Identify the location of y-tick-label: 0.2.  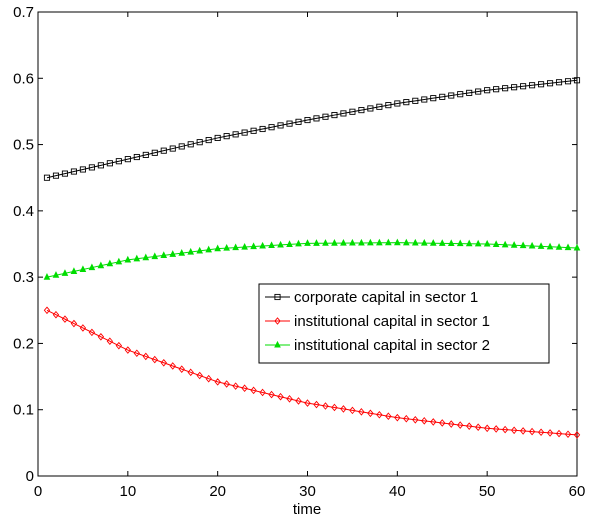
(23, 343).